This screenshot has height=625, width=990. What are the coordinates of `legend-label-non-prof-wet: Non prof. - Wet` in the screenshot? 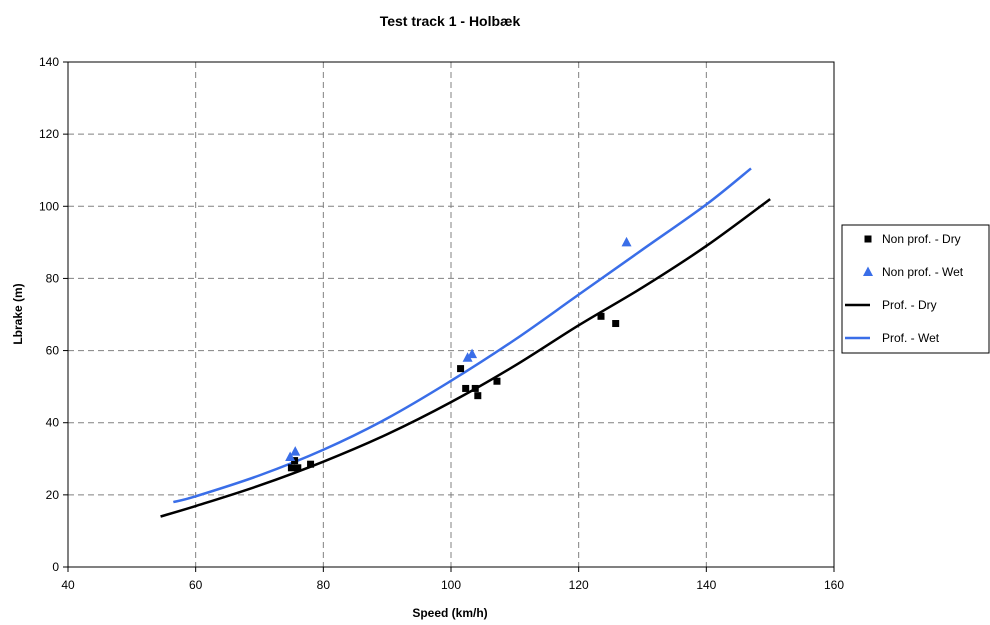 It's located at (923, 272).